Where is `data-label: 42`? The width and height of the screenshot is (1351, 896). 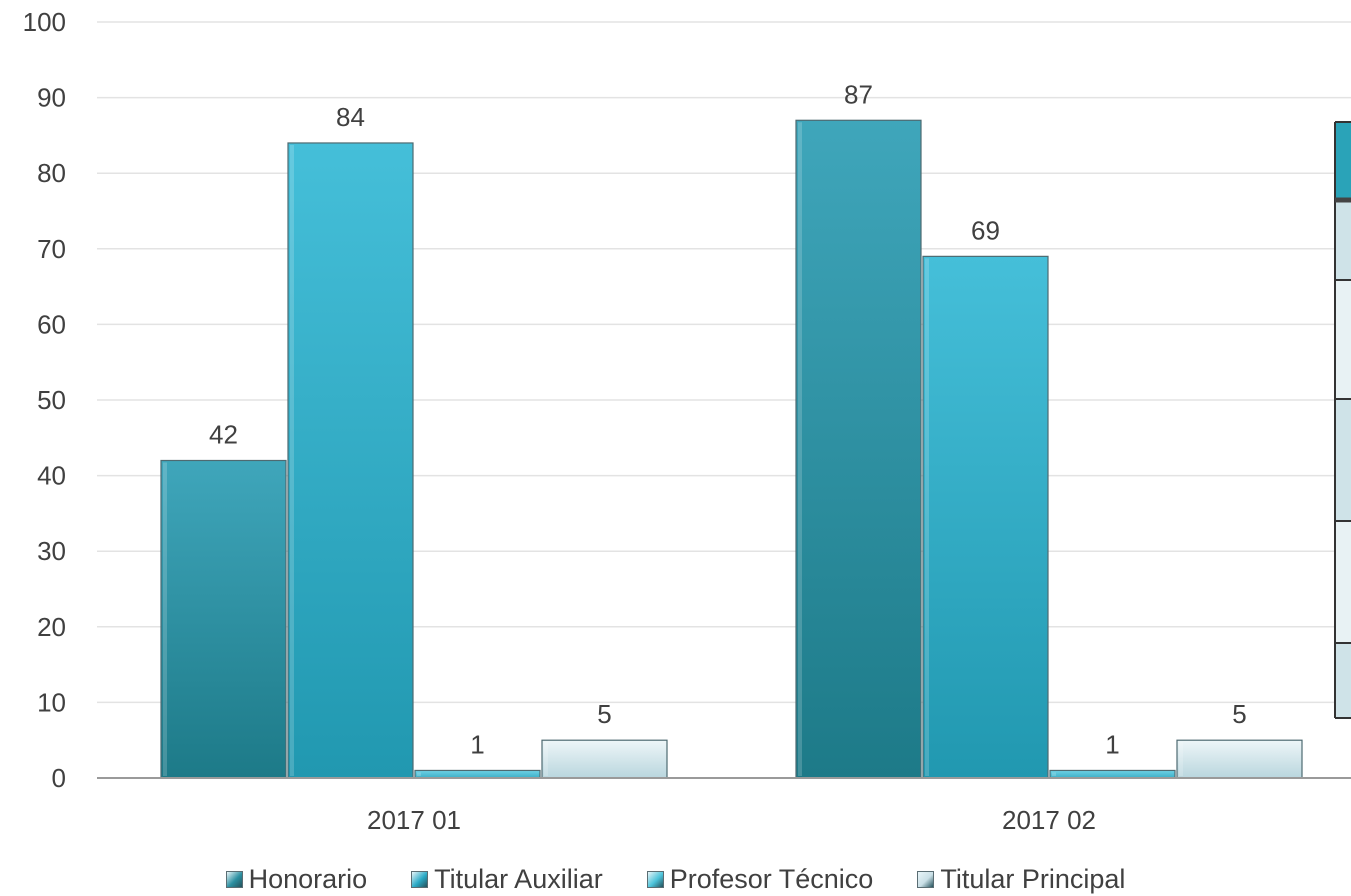
data-label: 42 is located at coordinates (223, 434).